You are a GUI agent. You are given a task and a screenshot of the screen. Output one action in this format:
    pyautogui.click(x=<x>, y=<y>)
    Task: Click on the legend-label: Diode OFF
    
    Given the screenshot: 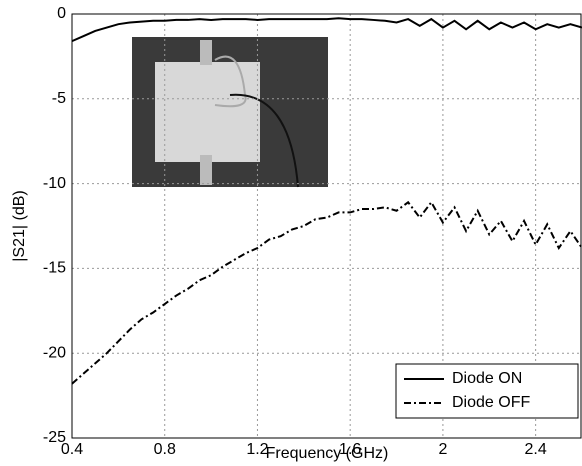 What is the action you would take?
    pyautogui.click(x=491, y=402)
    